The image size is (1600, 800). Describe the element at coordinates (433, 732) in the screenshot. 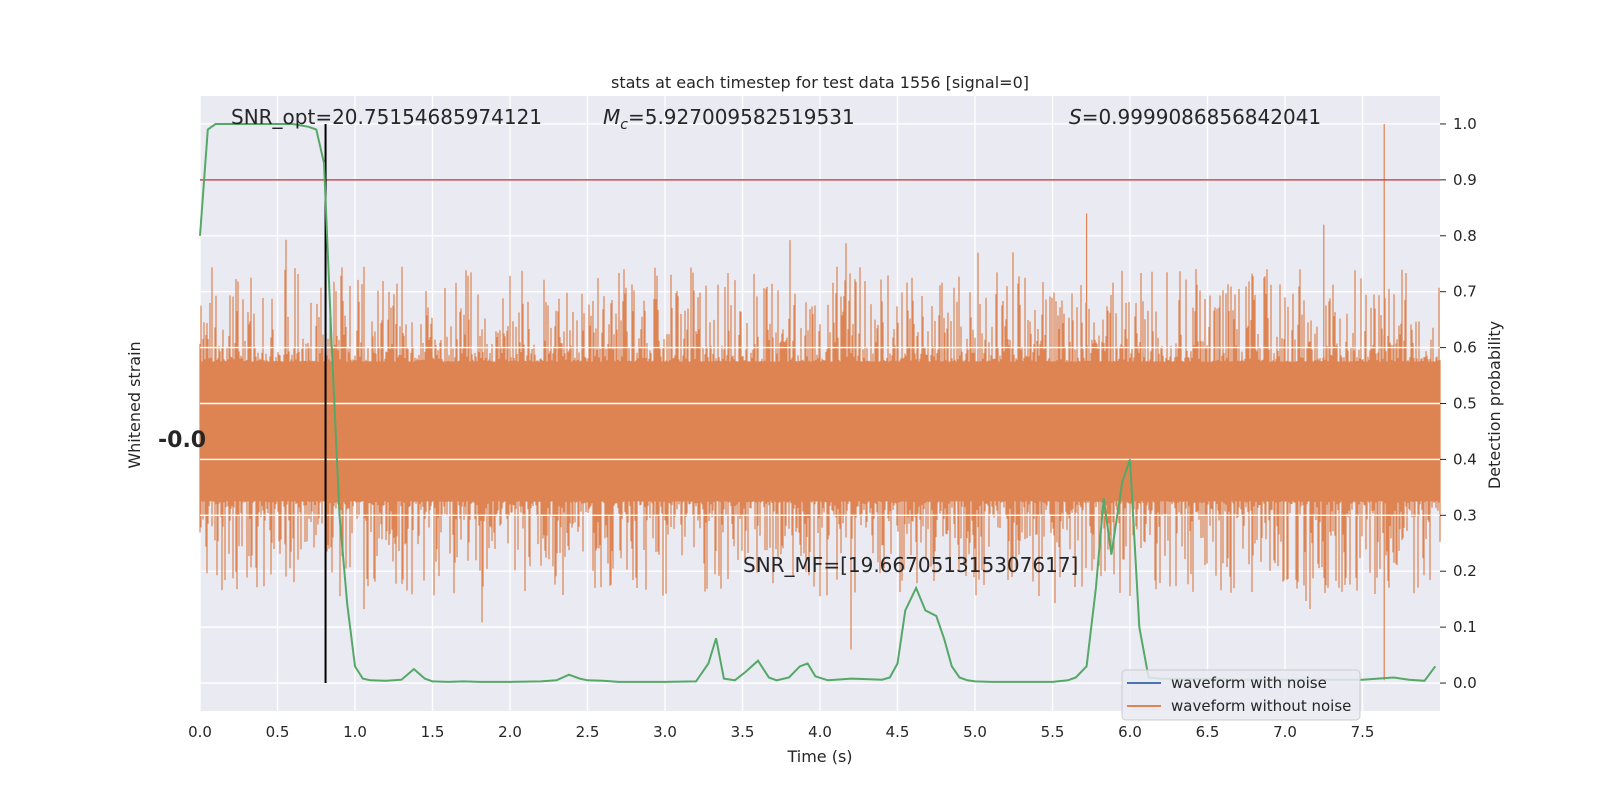

I see `x-tick-label-3: 1.5` at that location.